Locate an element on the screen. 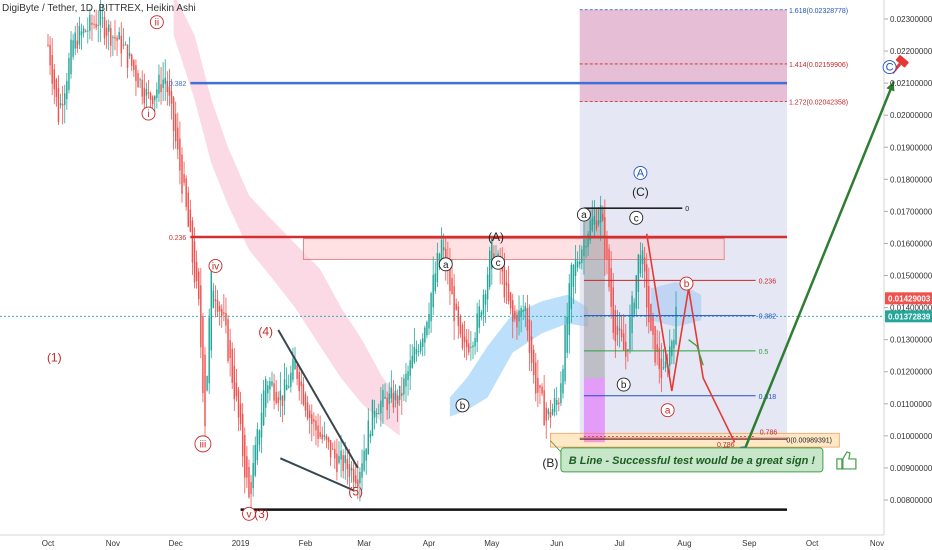  wedge-upper-line is located at coordinates (318, 399).